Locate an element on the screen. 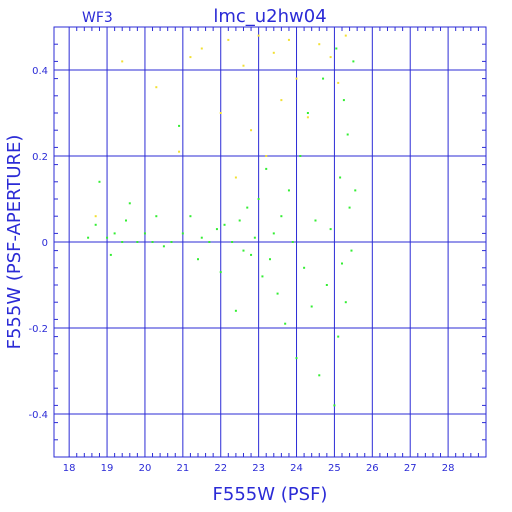 The height and width of the screenshot is (512, 512). x-tick-label-25: 25 is located at coordinates (334, 468).